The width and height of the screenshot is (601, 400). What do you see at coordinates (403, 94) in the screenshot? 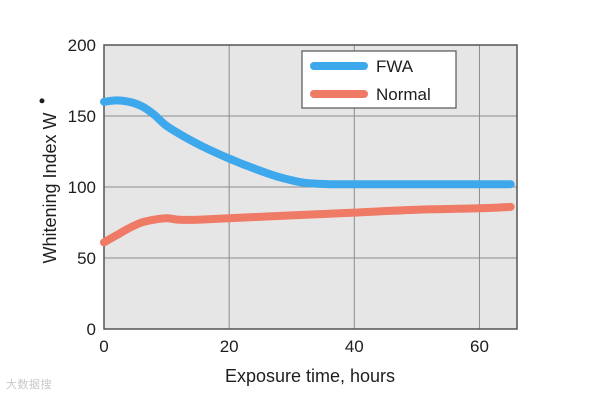
I see `legend-label-normal: Normal` at bounding box center [403, 94].